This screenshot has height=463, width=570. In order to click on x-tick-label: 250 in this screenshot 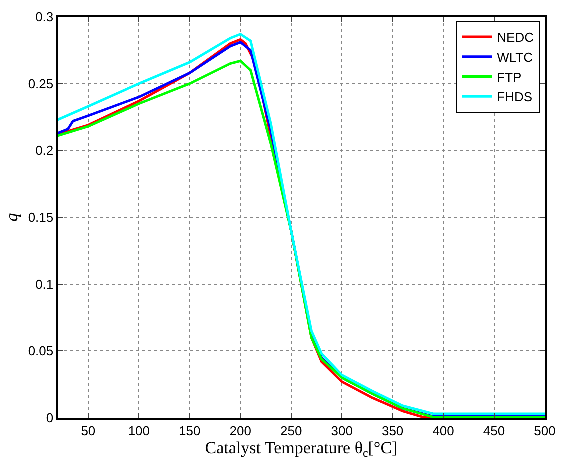, I will do `click(291, 430)`.